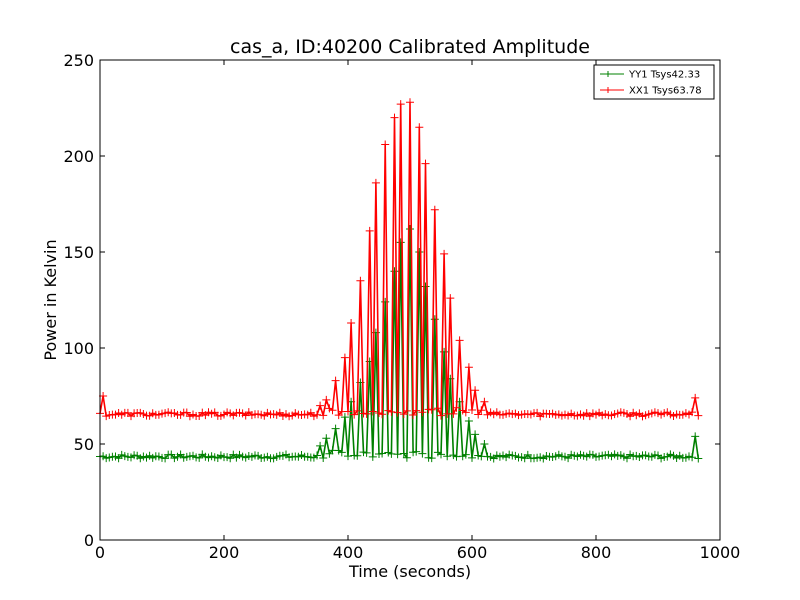  I want to click on legend-label-xx1: XX1 Tsys63.78, so click(665, 91).